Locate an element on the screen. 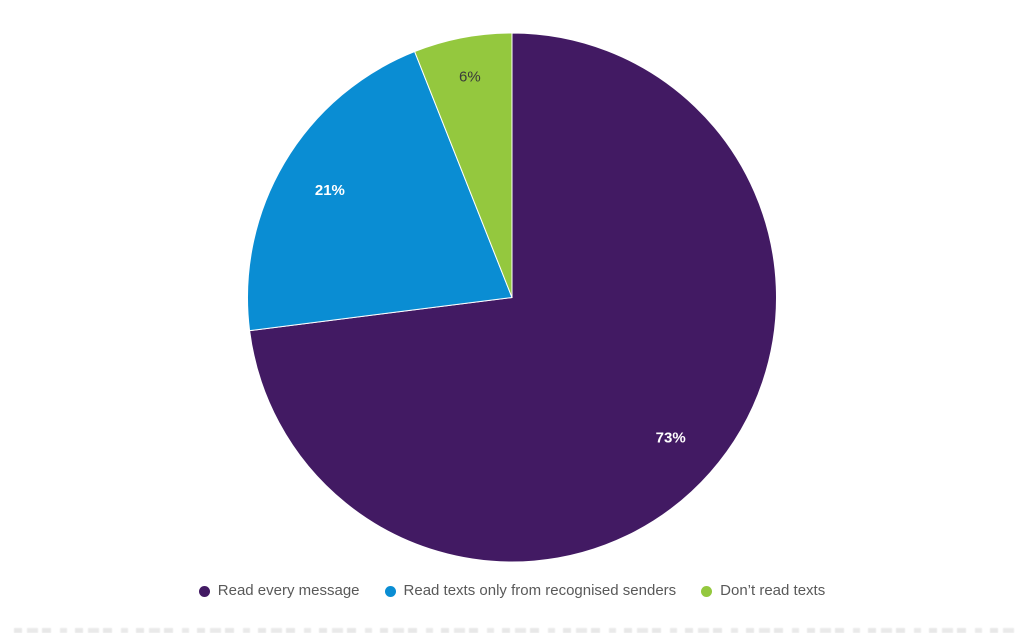  legend-label: Read texts only from recognised senders is located at coordinates (540, 590).